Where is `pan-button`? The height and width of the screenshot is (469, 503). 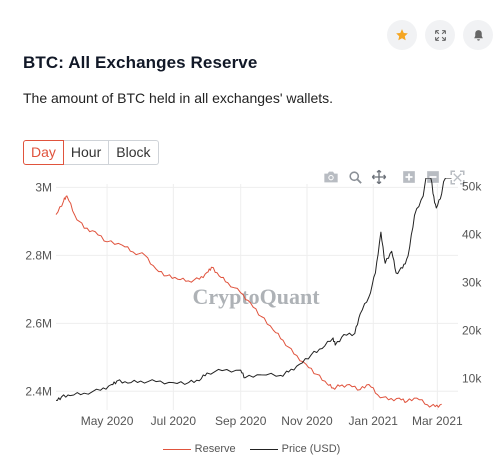
pan-button is located at coordinates (379, 177).